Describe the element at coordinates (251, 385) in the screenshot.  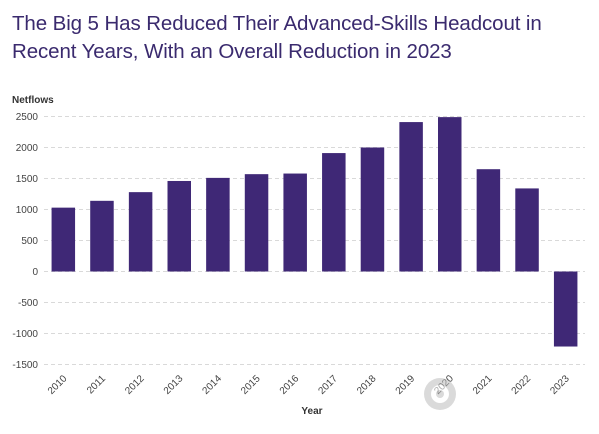
I see `x-tick-label: 2015` at that location.